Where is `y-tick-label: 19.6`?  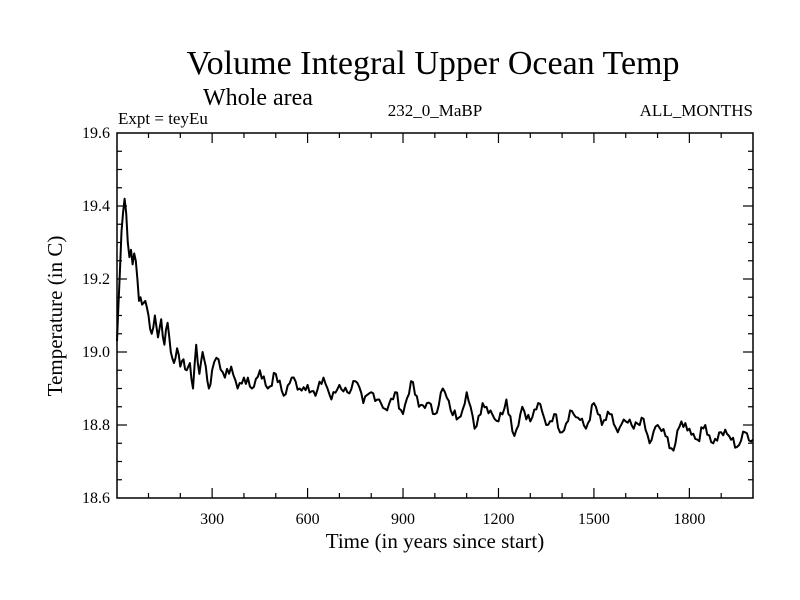
y-tick-label: 19.6 is located at coordinates (96, 133).